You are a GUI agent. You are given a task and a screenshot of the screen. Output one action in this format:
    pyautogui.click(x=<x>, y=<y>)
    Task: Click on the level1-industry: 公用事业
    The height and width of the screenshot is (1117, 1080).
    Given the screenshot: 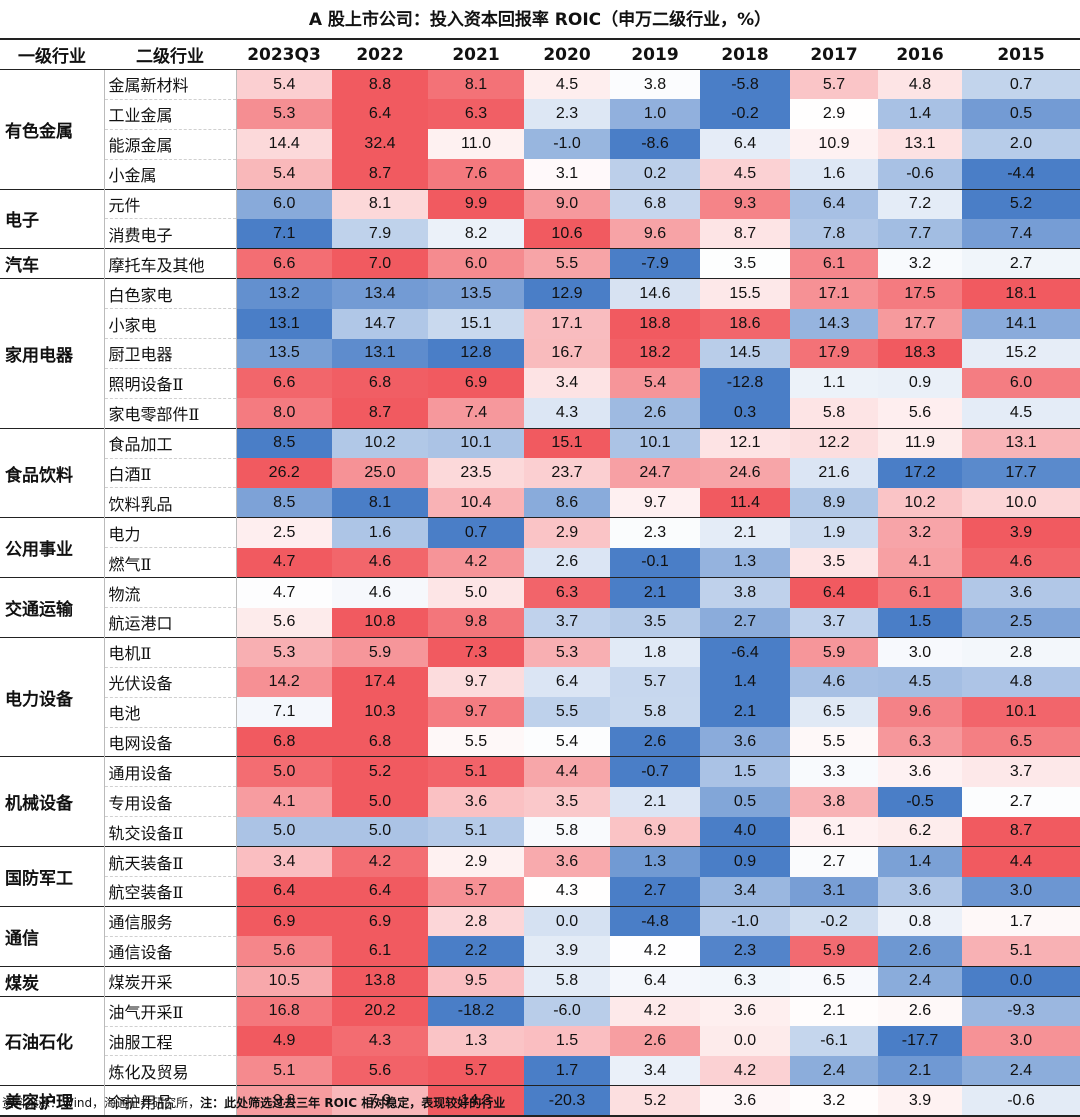 What is the action you would take?
    pyautogui.click(x=52, y=547)
    